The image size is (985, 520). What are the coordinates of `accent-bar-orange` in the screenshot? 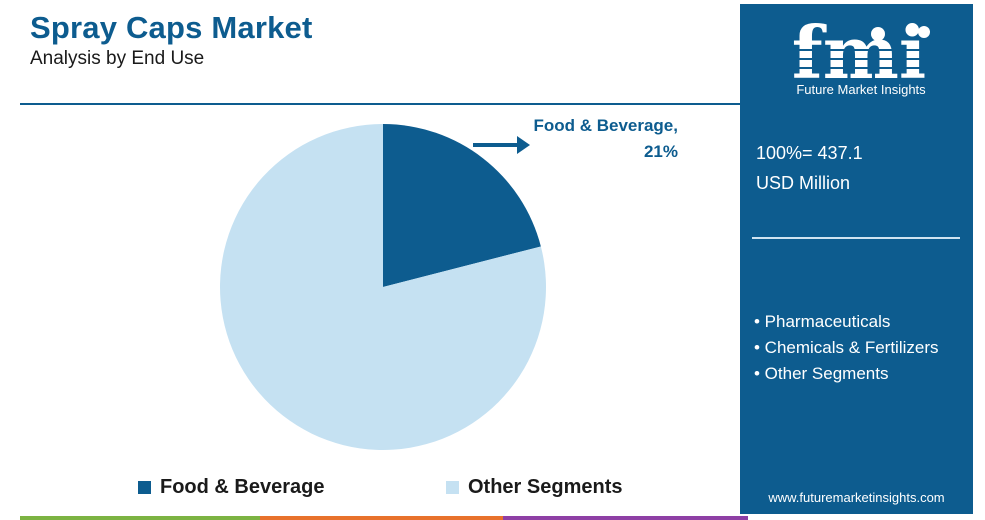 It's located at (381, 518).